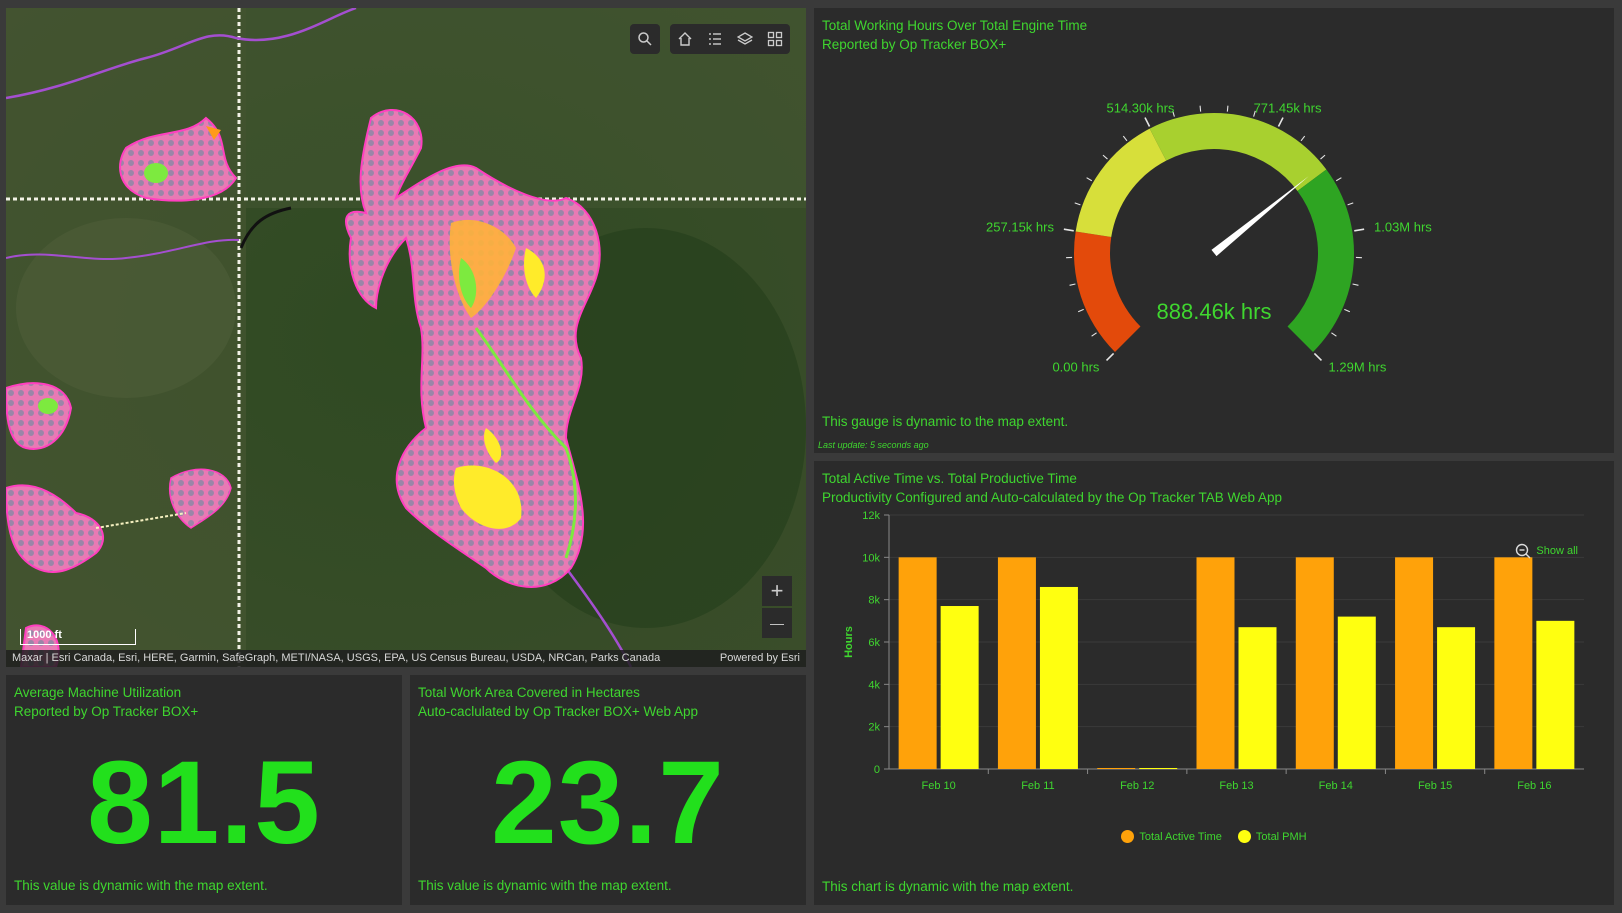  Describe the element at coordinates (873, 445) in the screenshot. I see `last-update: Last update: 5 seconds ago` at that location.